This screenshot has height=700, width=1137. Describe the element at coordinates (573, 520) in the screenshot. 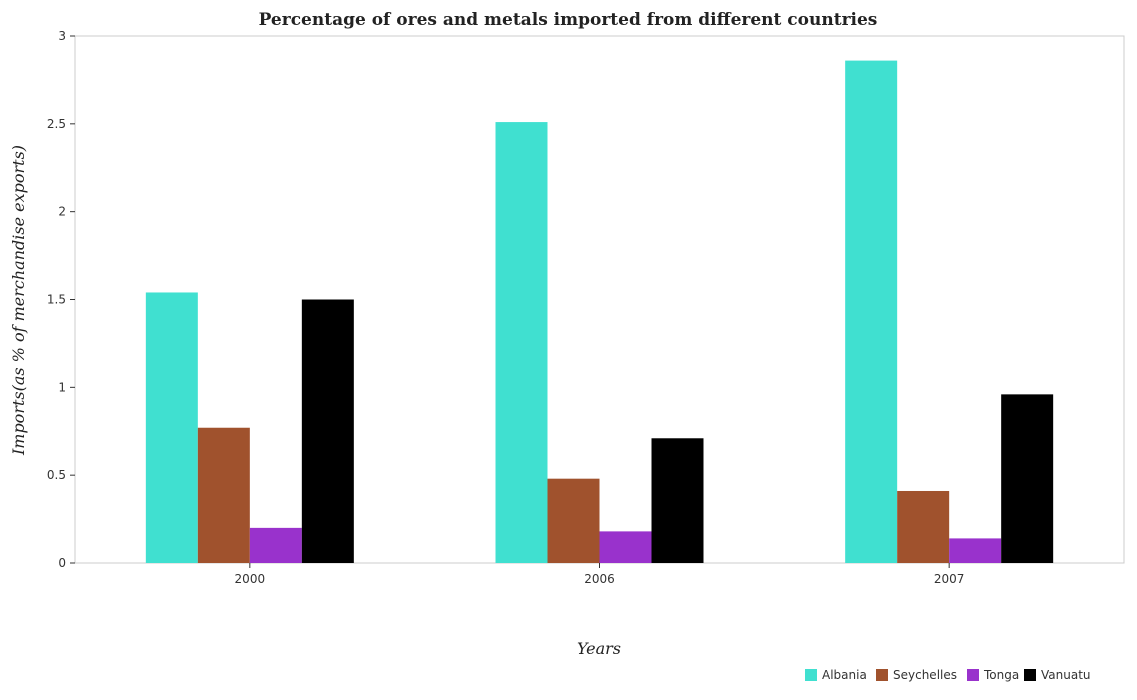

I see `bar-seychelles-2006` at that location.